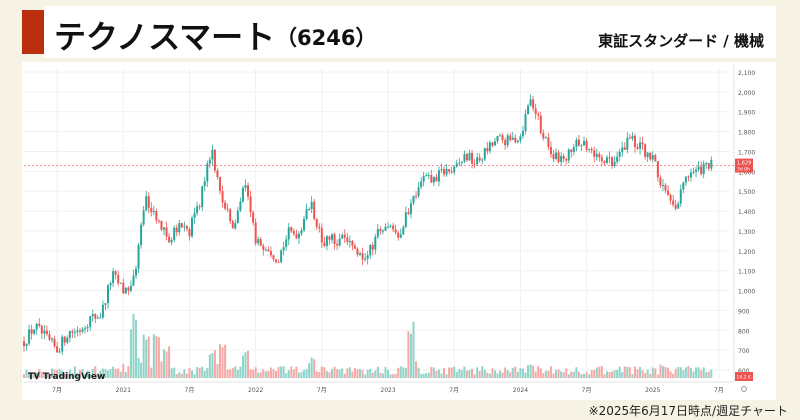 The image size is (800, 420). I want to click on y-tick-label: 1,200, so click(746, 252).